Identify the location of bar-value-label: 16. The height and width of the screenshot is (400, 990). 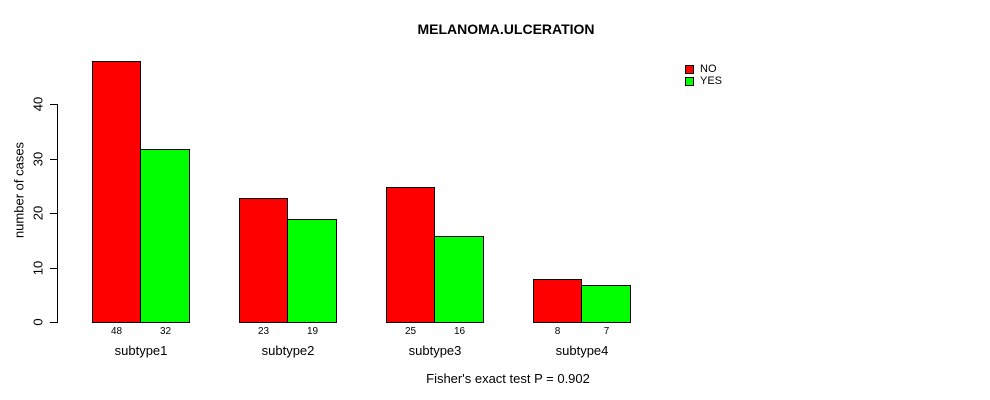
(459, 331).